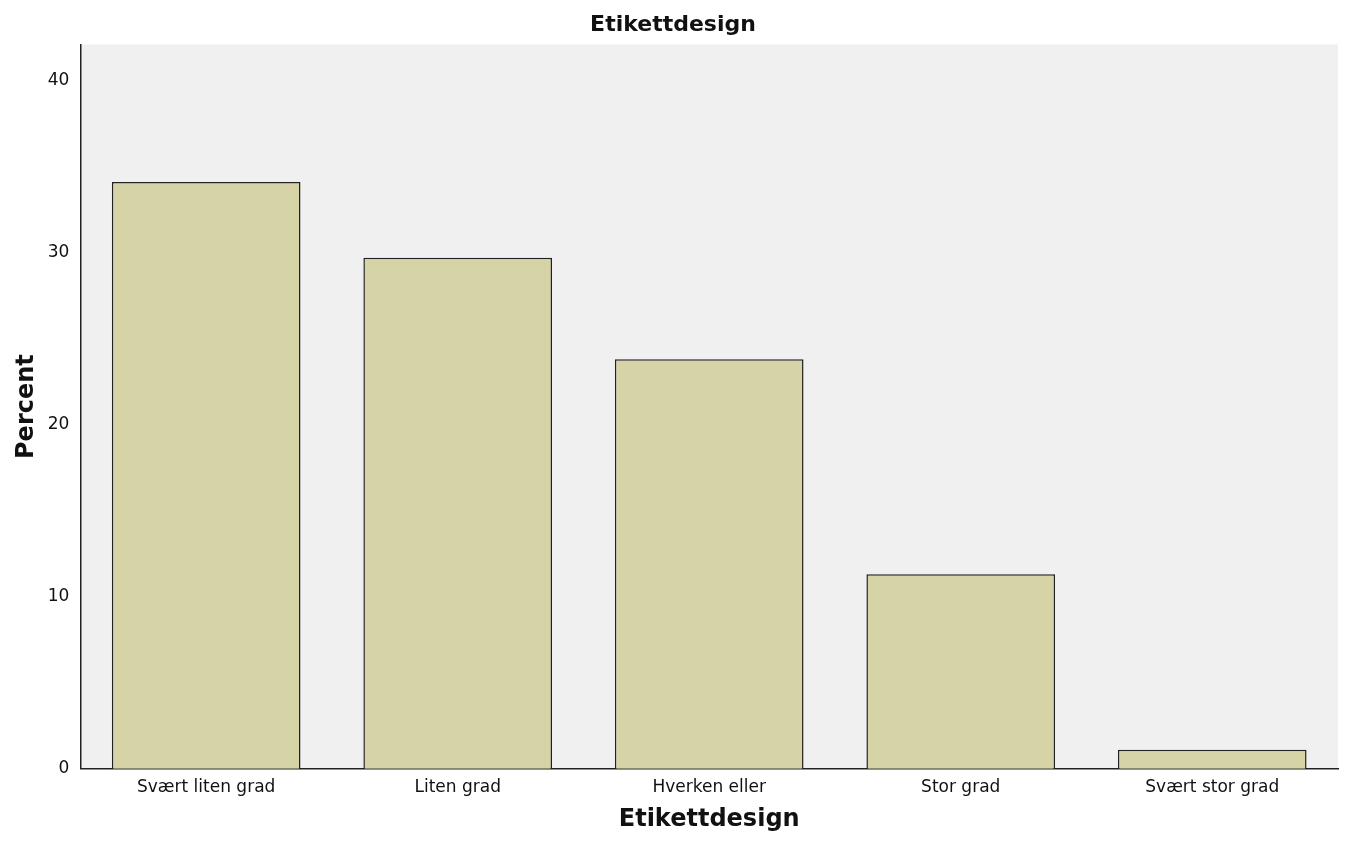 This screenshot has height=850, width=1366. What do you see at coordinates (1212, 786) in the screenshot?
I see `x-tick-label: Svært stor grad` at bounding box center [1212, 786].